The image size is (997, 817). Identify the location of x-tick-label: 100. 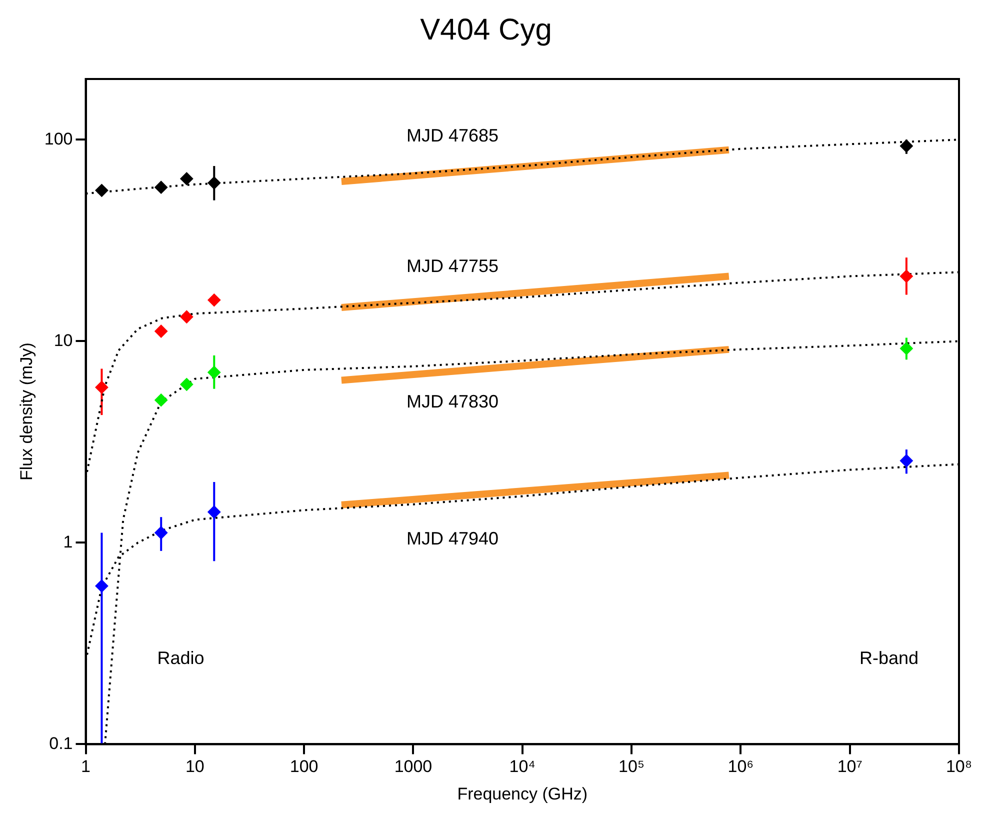
(304, 766).